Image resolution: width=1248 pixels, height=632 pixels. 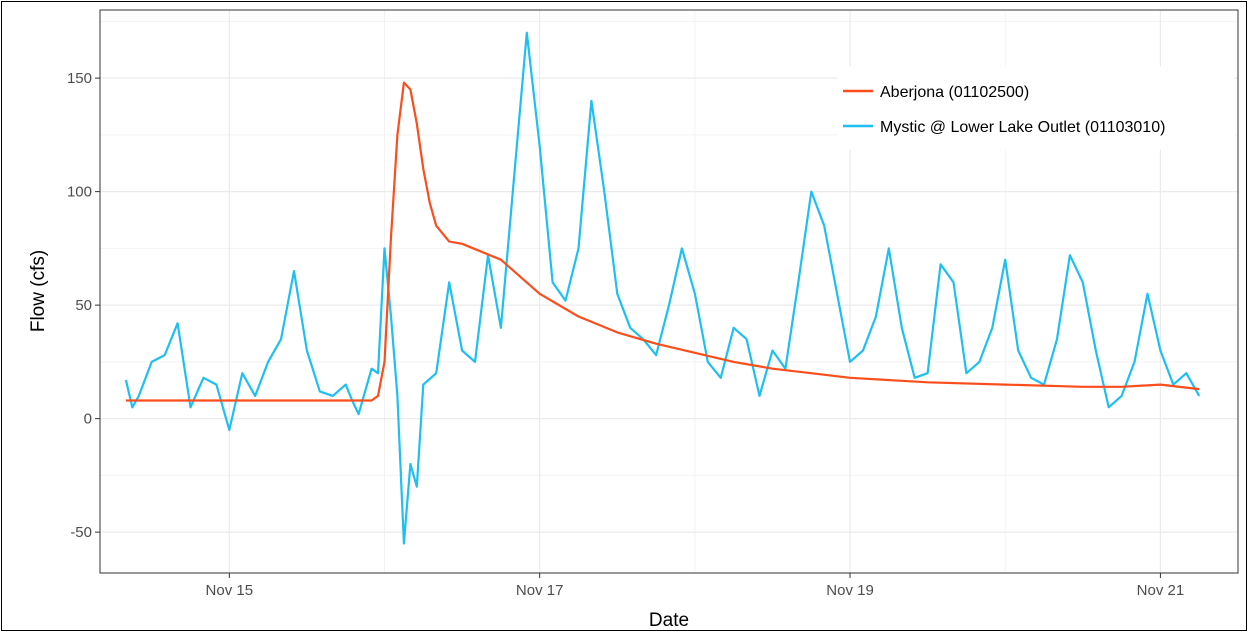 What do you see at coordinates (695, 586) in the screenshot?
I see `x-axis: Nov 15 Nov 17 Nov 19 Nov 21` at bounding box center [695, 586].